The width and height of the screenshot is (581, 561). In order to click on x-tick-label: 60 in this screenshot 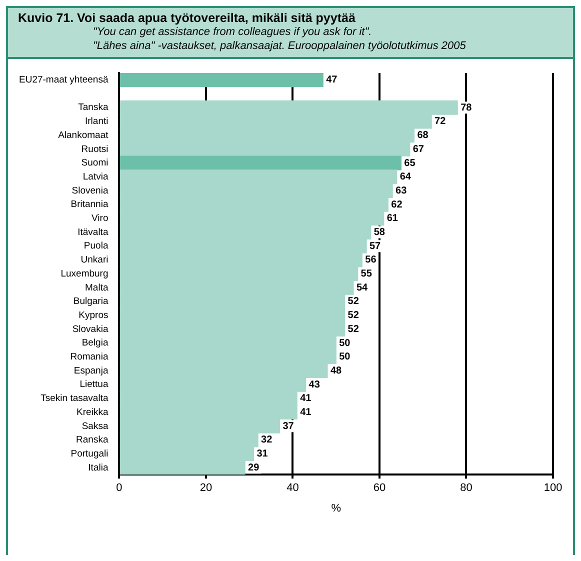, I will do `click(379, 488)`.